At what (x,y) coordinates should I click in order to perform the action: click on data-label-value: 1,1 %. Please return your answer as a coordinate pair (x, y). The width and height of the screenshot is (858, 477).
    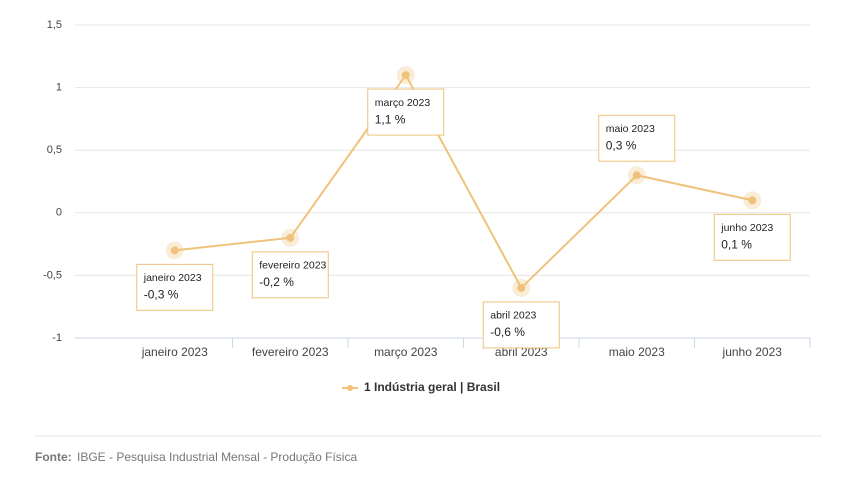
    Looking at the image, I should click on (390, 119).